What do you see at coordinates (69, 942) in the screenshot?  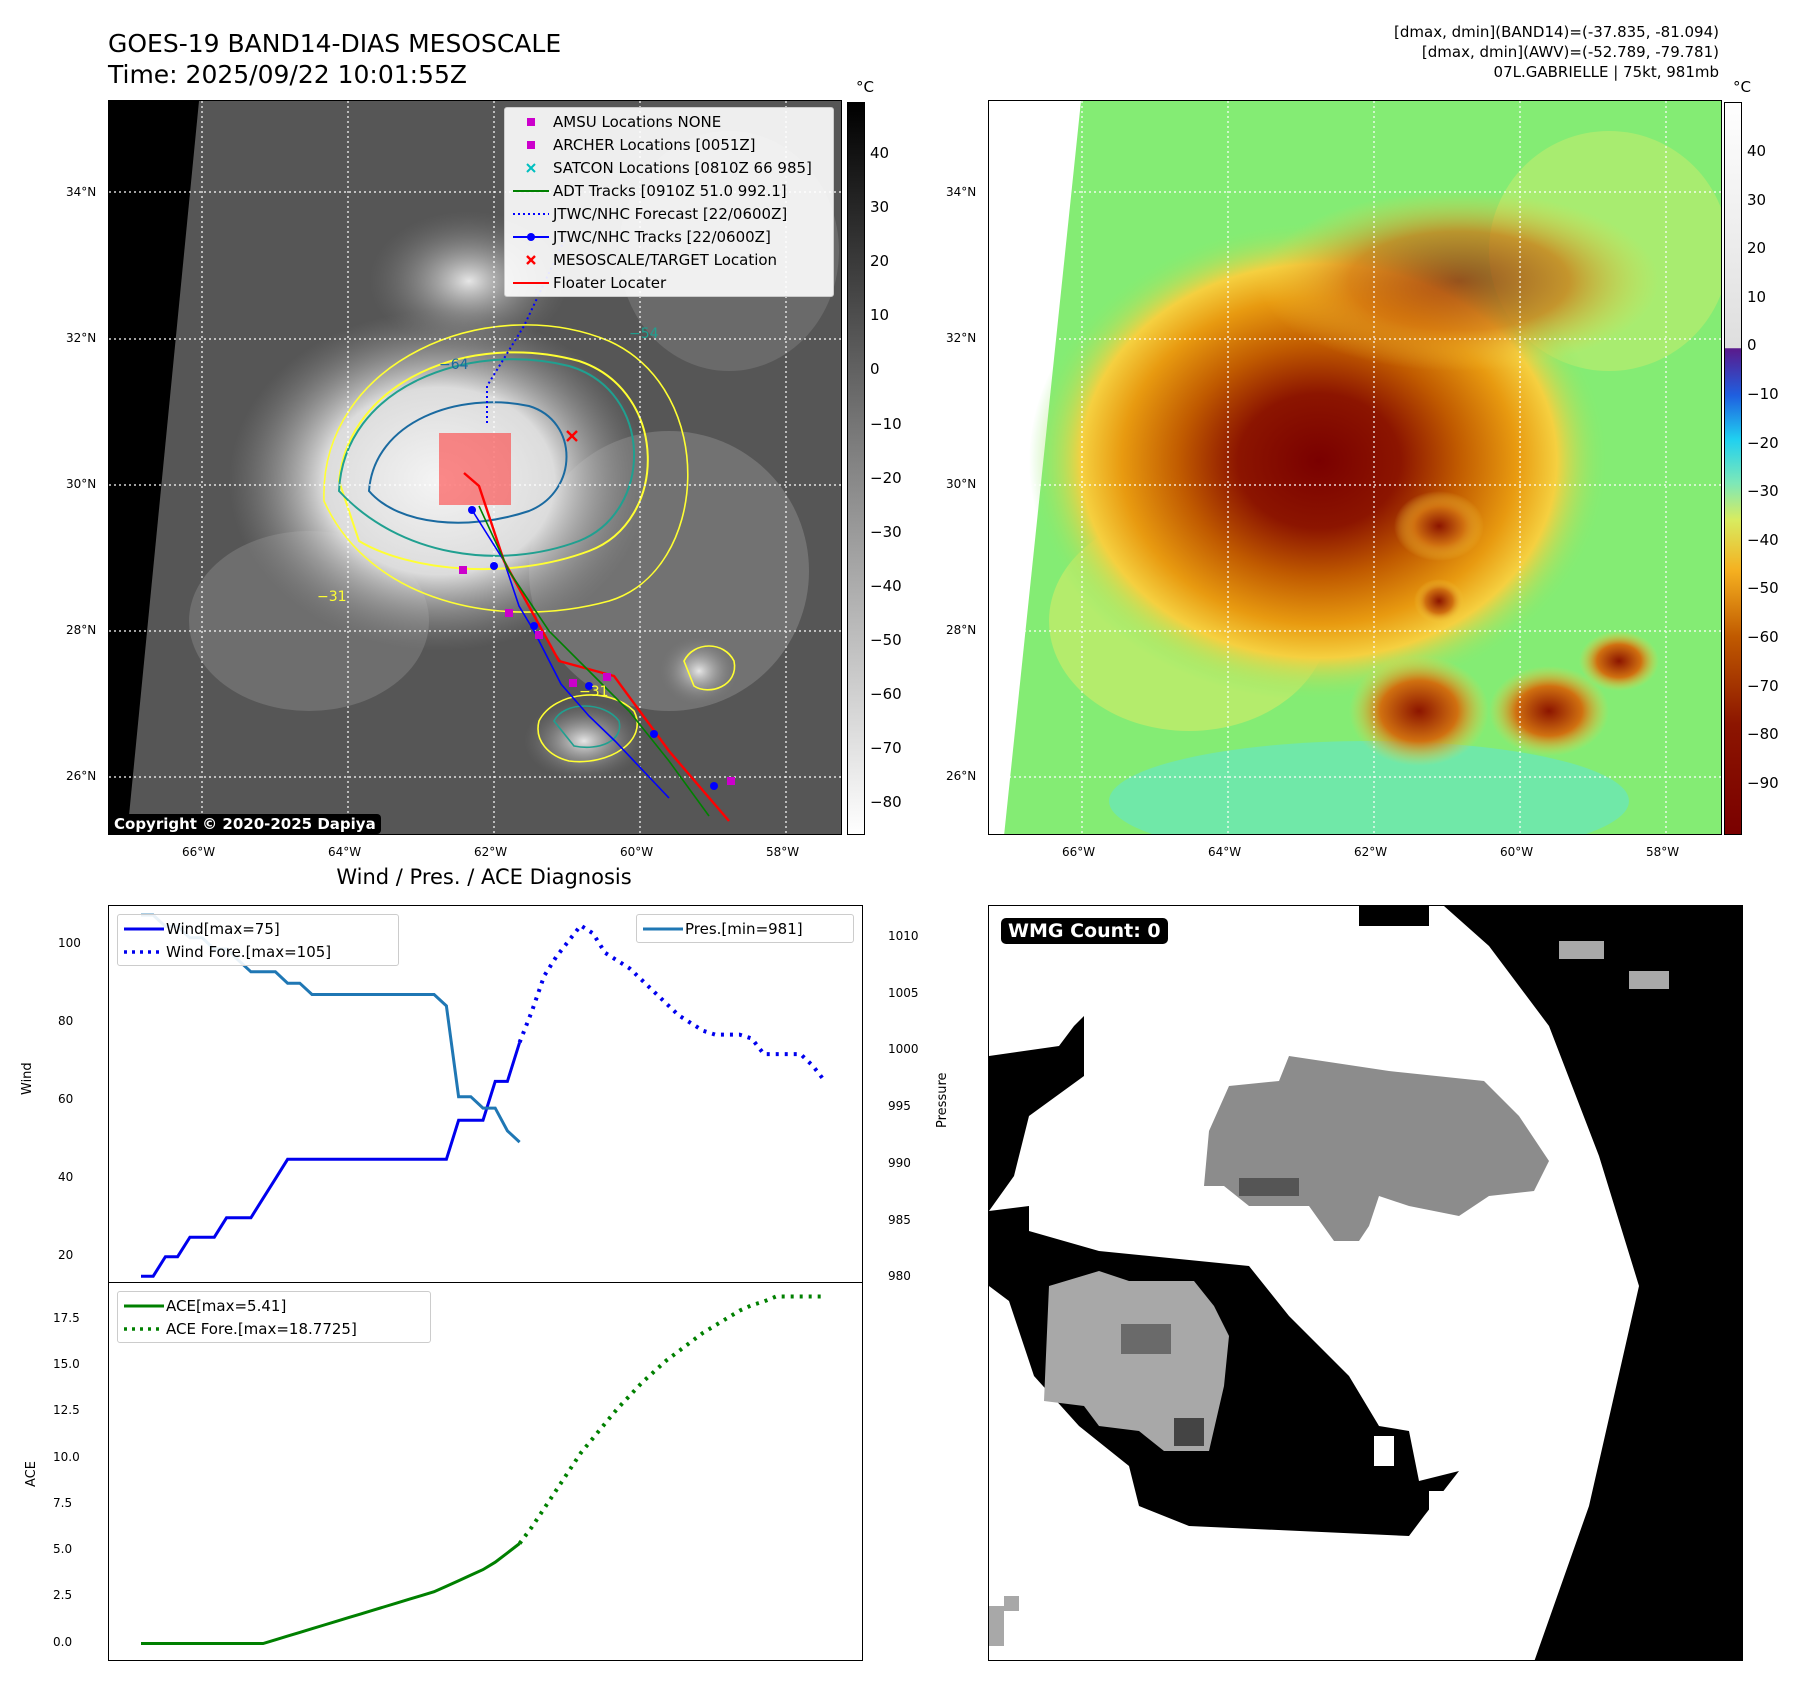 I see `wind-tick-label: 100` at bounding box center [69, 942].